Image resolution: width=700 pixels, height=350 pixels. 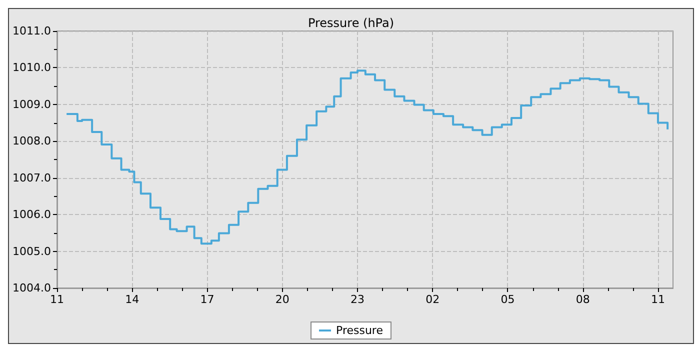 What do you see at coordinates (282, 299) in the screenshot?
I see `x-tick-label: 20` at bounding box center [282, 299].